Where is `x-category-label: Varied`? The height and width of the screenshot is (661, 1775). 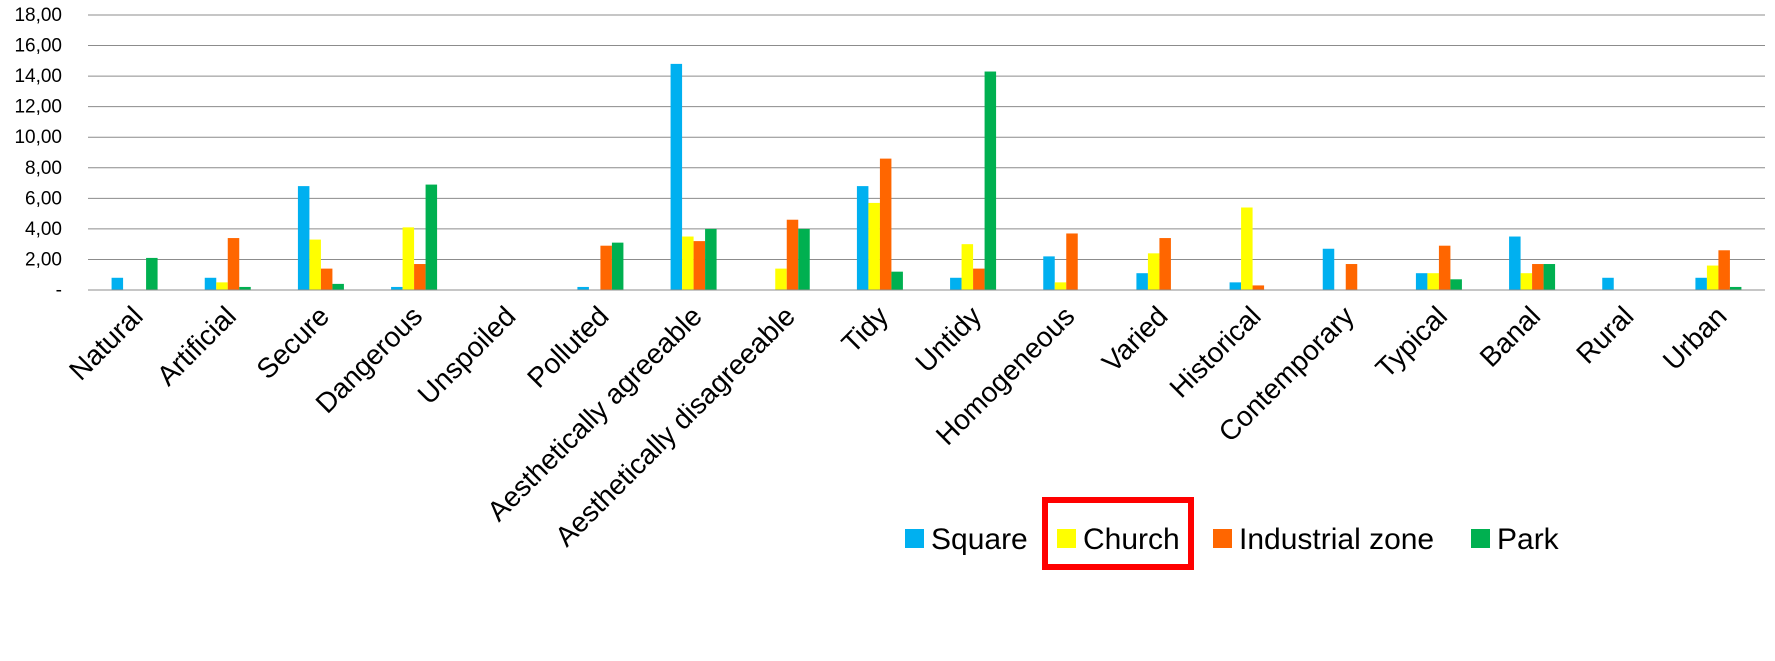 x-category-label: Varied is located at coordinates (1135, 339).